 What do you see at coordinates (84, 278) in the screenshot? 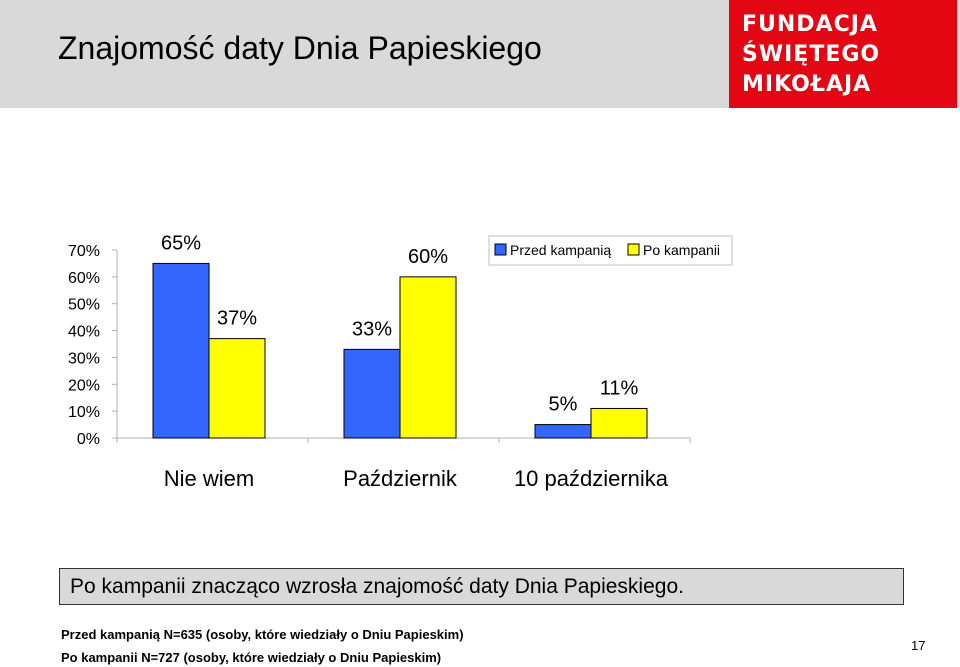
I see `y-tick-label: 60%` at bounding box center [84, 278].